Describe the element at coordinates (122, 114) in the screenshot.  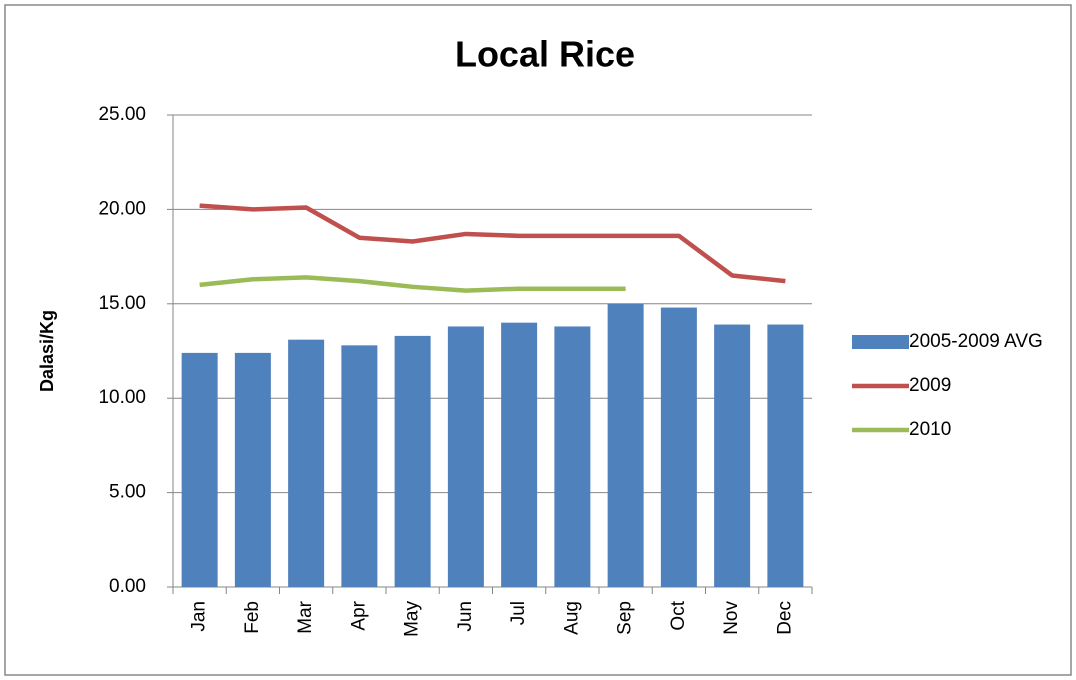
I see `y-tick-label: 25.00` at that location.